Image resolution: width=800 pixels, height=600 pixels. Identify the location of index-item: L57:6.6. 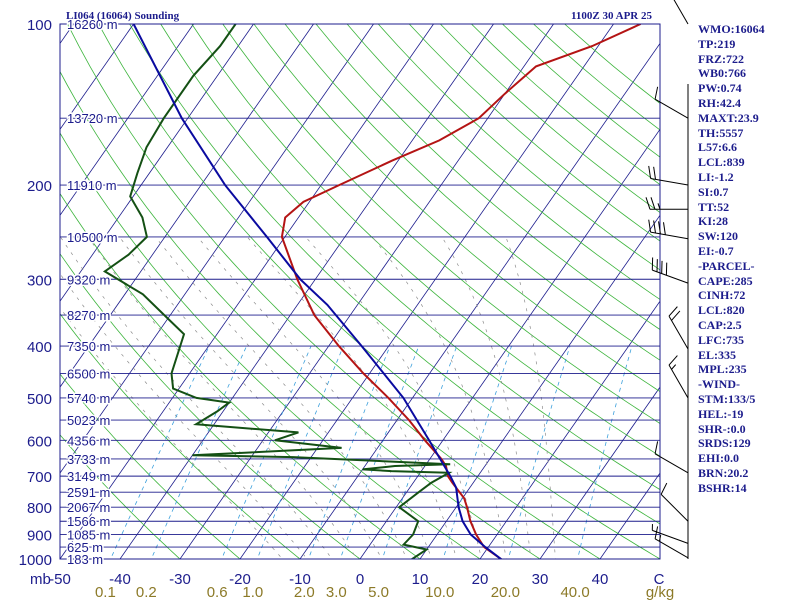
(717, 147).